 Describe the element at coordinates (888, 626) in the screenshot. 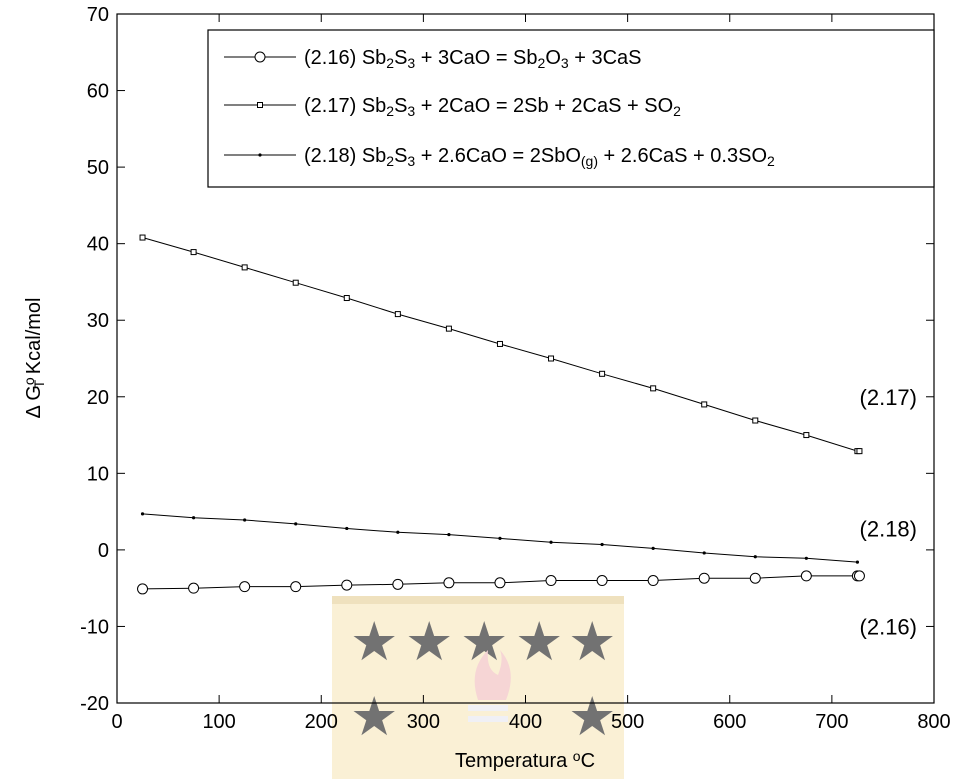

I see `series-end-label: (2.16)` at that location.